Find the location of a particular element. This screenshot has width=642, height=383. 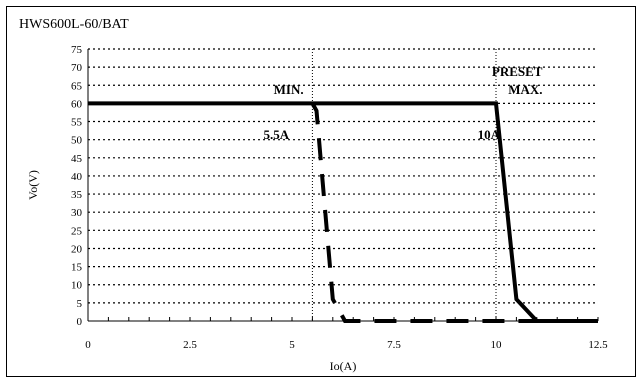

y-tick-label-1: 5 is located at coordinates (80, 304).